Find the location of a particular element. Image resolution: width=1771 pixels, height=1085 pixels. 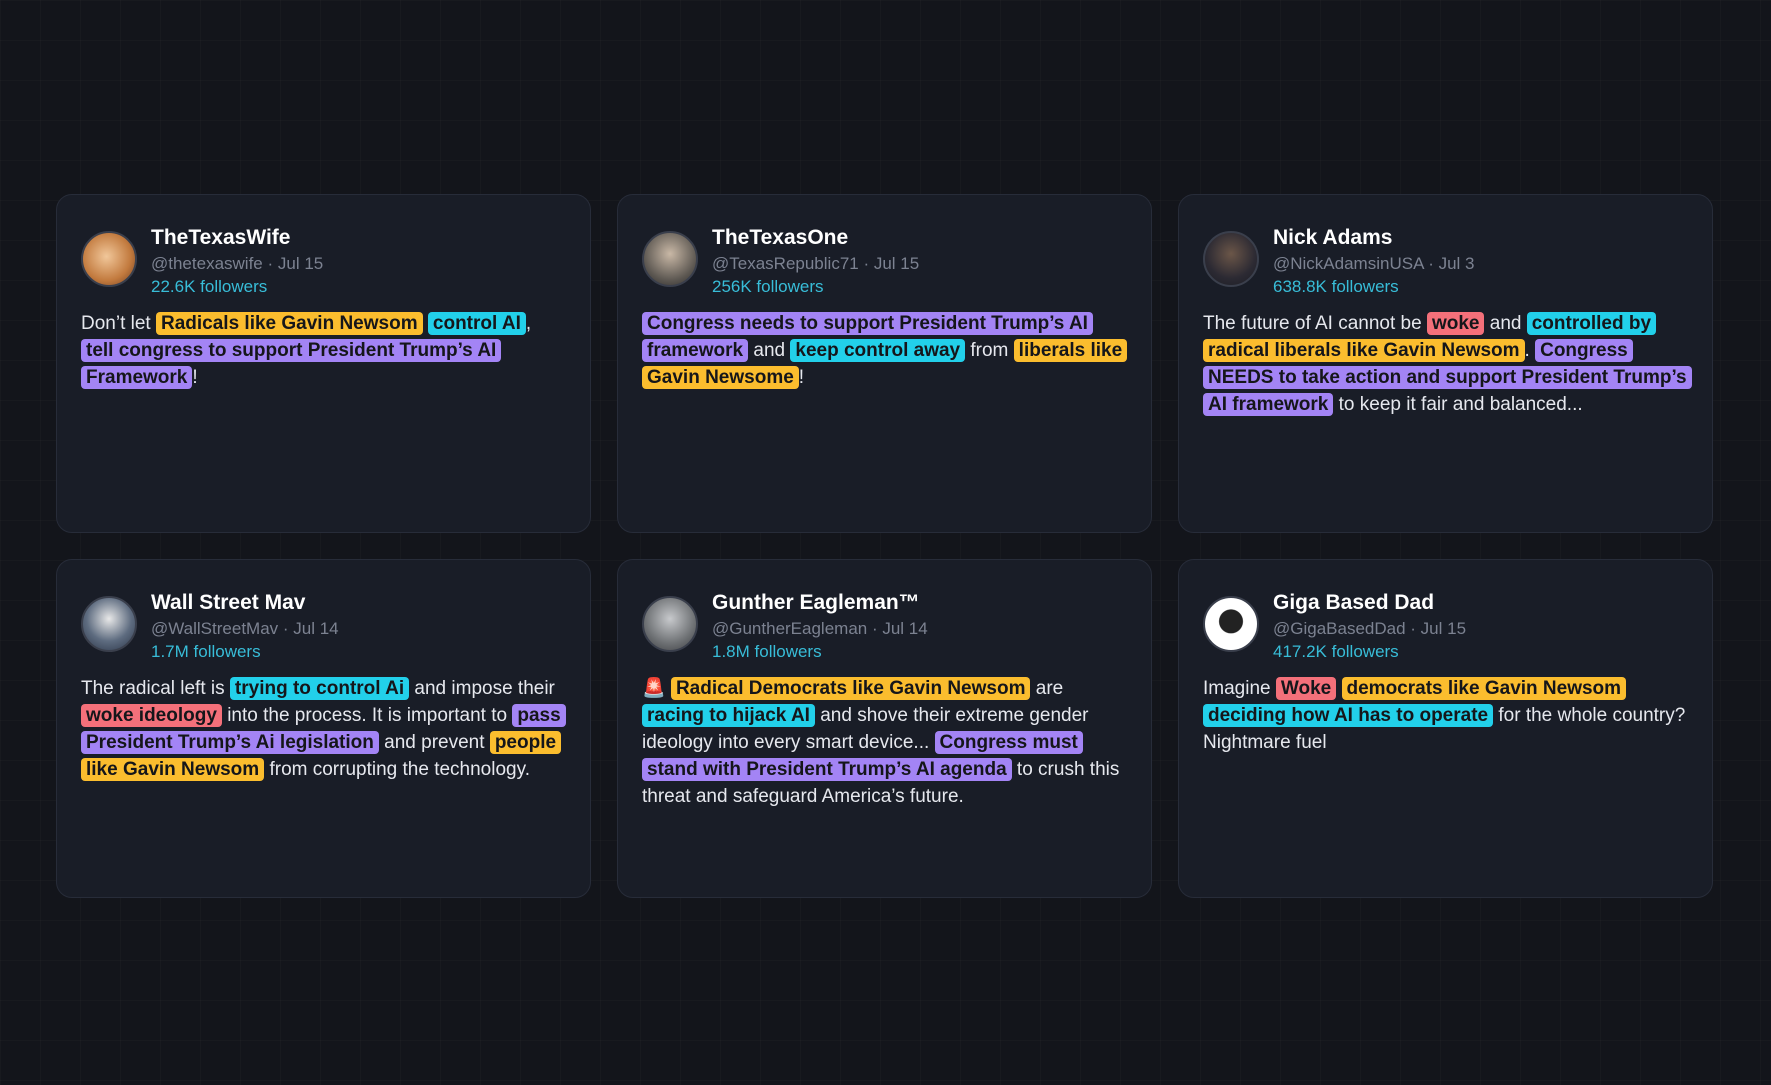

highlight: trying to control Ai is located at coordinates (319, 688).